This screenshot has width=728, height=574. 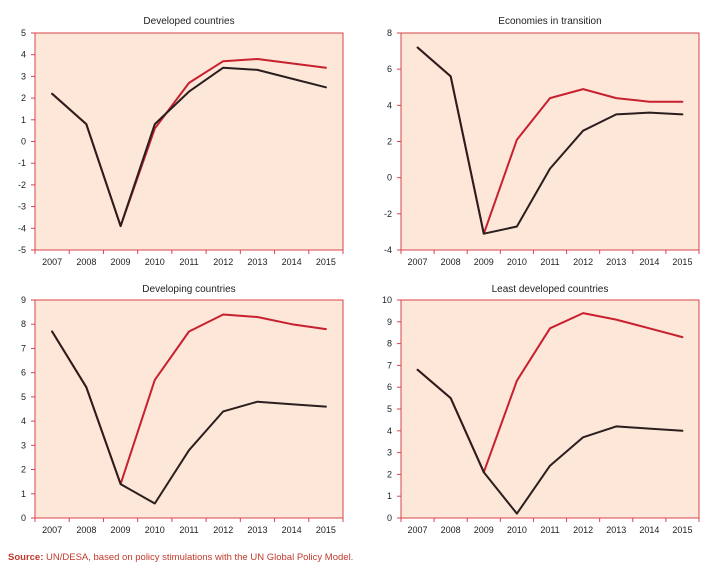 What do you see at coordinates (22, 207) in the screenshot?
I see `y-tick-label: -3` at bounding box center [22, 207].